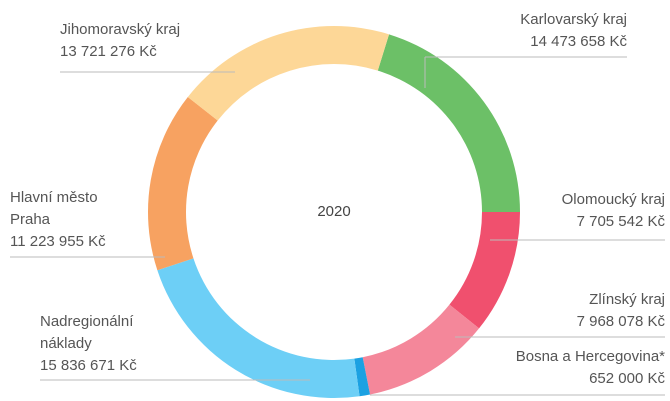 The image size is (670, 401). I want to click on category-name: Nadregionální náklady, so click(87, 332).